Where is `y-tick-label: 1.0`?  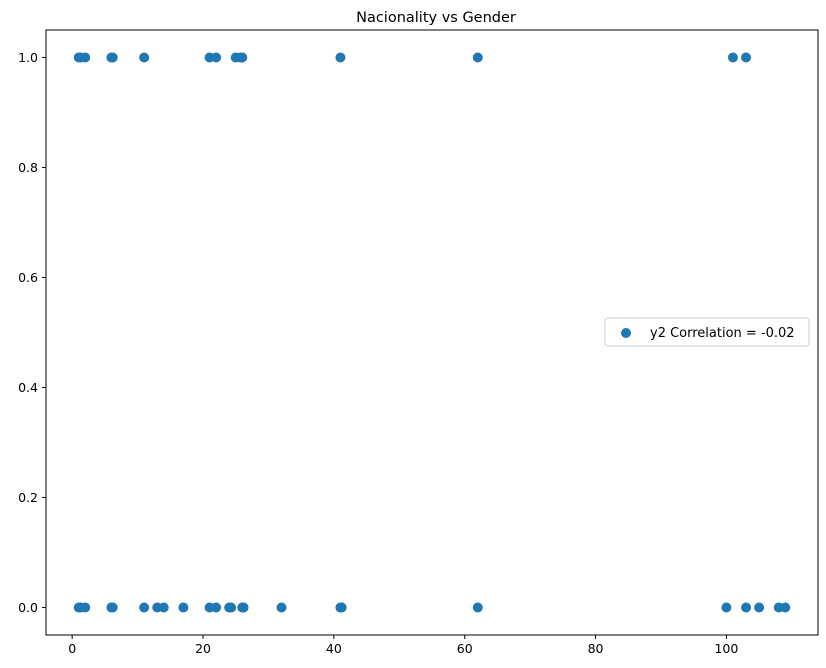
y-tick-label: 1.0 is located at coordinates (28, 57).